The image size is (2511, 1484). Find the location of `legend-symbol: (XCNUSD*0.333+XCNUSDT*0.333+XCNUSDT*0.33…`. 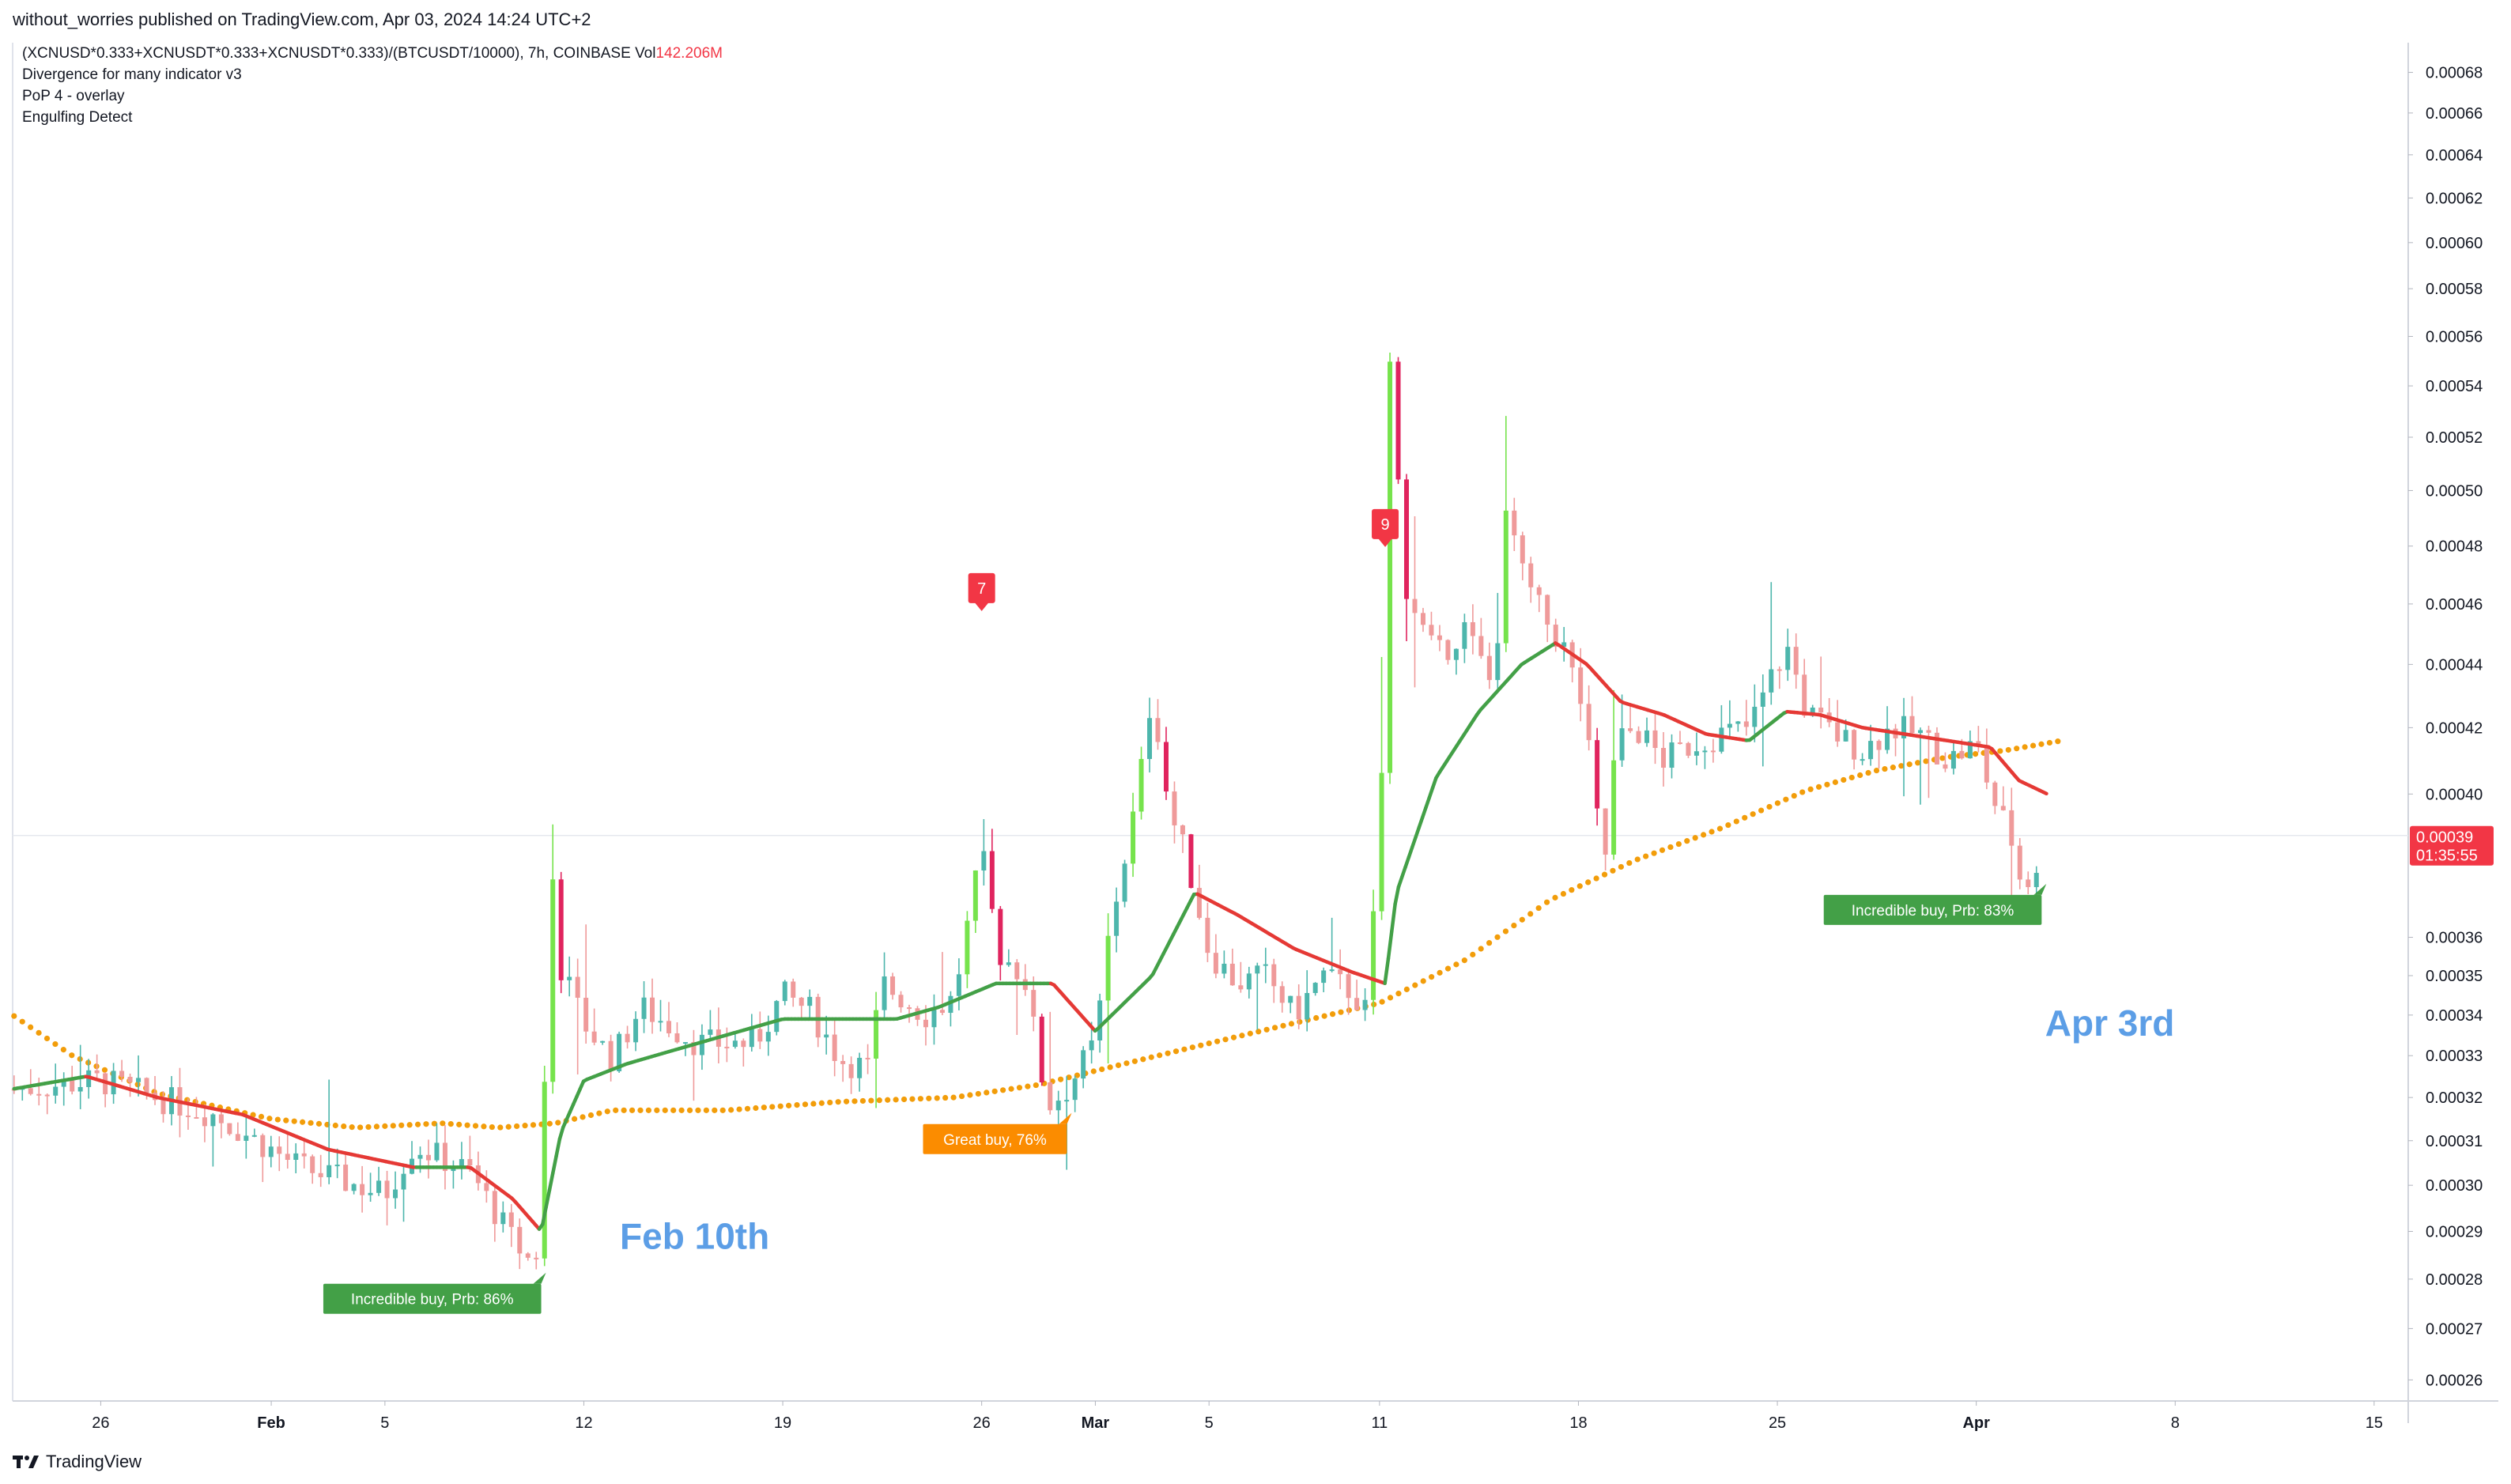

legend-symbol: (XCNUSD*0.333+XCNUSDT*0.333+XCNUSDT*0.33… is located at coordinates (327, 53).